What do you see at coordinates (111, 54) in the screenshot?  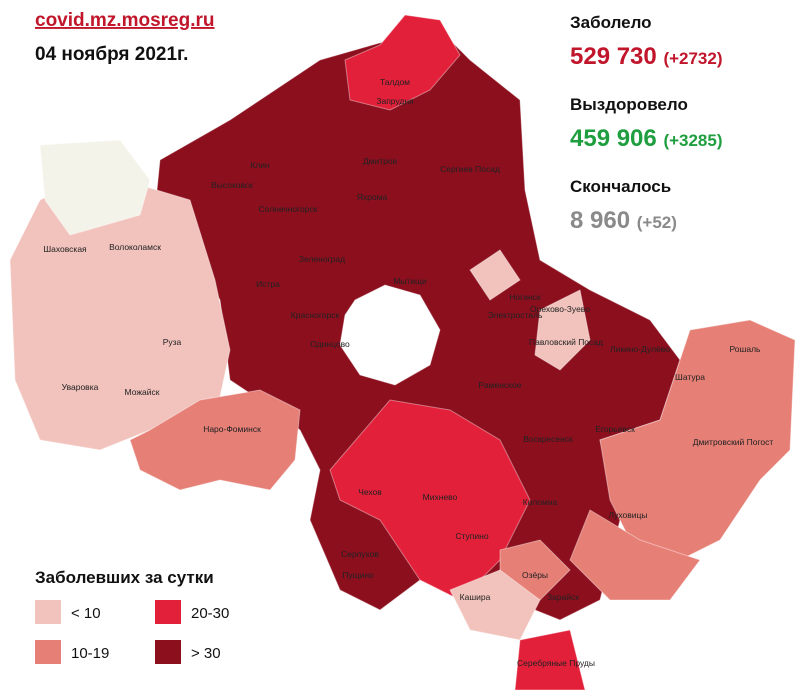 I see `date: 04 ноября 2021г.` at bounding box center [111, 54].